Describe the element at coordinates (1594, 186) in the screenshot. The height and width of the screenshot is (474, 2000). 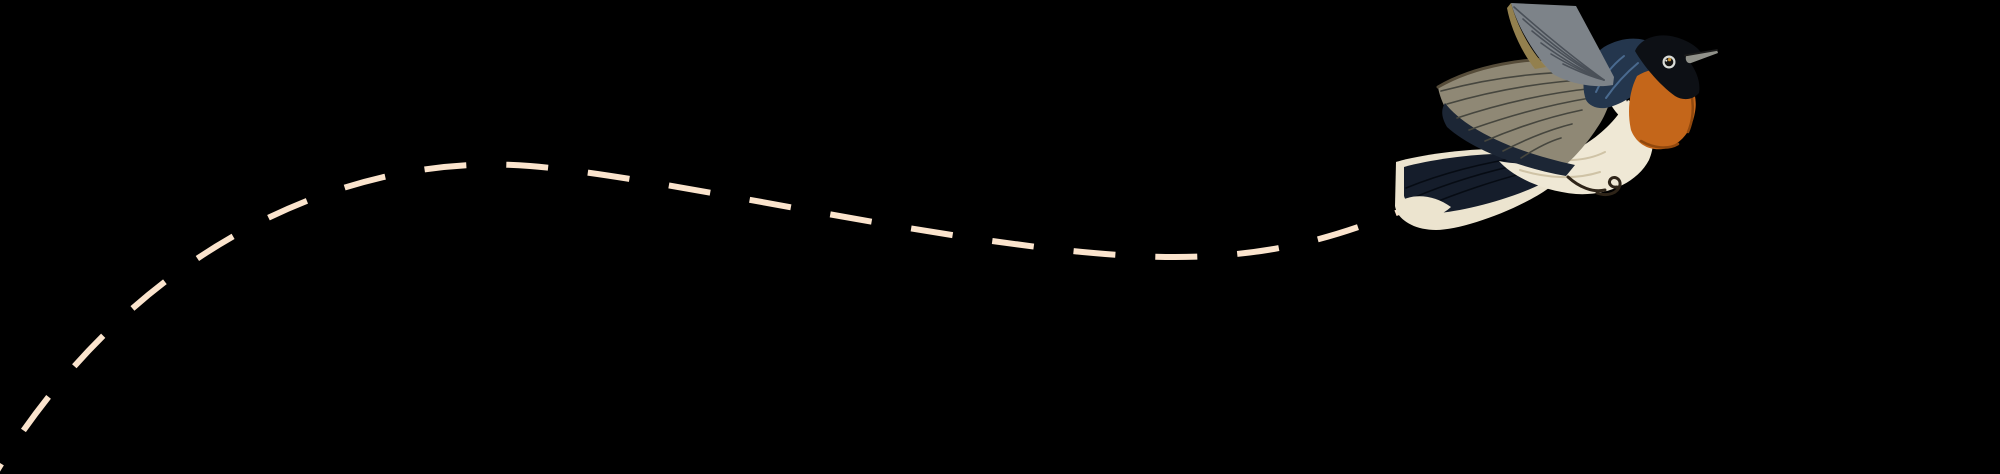
I see `bird-feet` at that location.